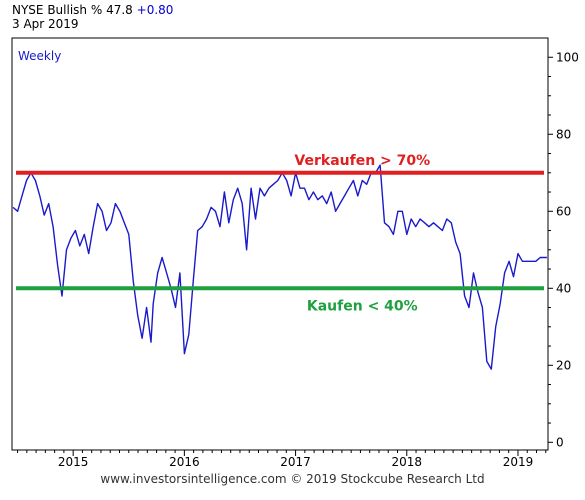  What do you see at coordinates (567, 57) in the screenshot?
I see `y-tick-label: 100` at bounding box center [567, 57].